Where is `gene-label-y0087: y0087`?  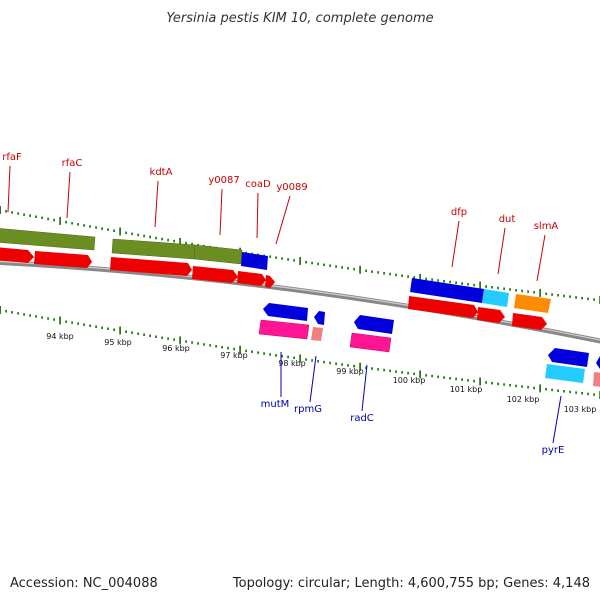 gene-label-y0087: y0087 is located at coordinates (223, 180).